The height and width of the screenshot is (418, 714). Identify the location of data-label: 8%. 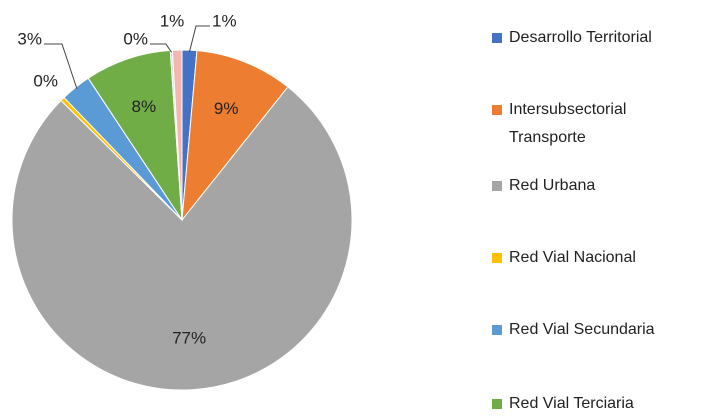
(144, 106).